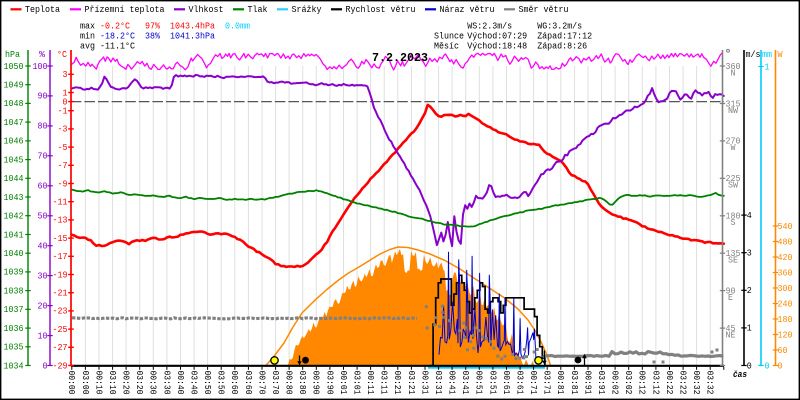 Image resolution: width=800 pixels, height=400 pixels. What do you see at coordinates (730, 298) in the screenshot?
I see `svg-text: E` at bounding box center [730, 298].